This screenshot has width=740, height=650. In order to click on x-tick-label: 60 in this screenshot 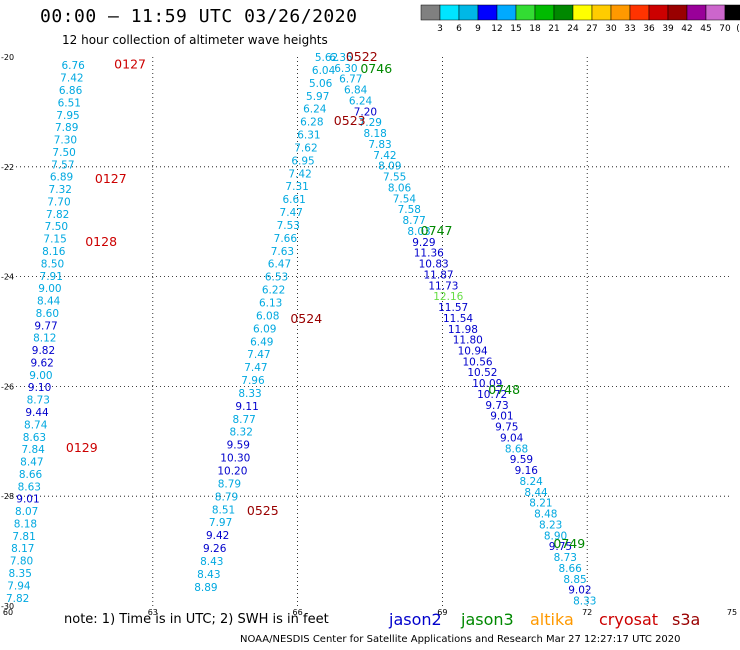, I will do `click(8, 612)`.